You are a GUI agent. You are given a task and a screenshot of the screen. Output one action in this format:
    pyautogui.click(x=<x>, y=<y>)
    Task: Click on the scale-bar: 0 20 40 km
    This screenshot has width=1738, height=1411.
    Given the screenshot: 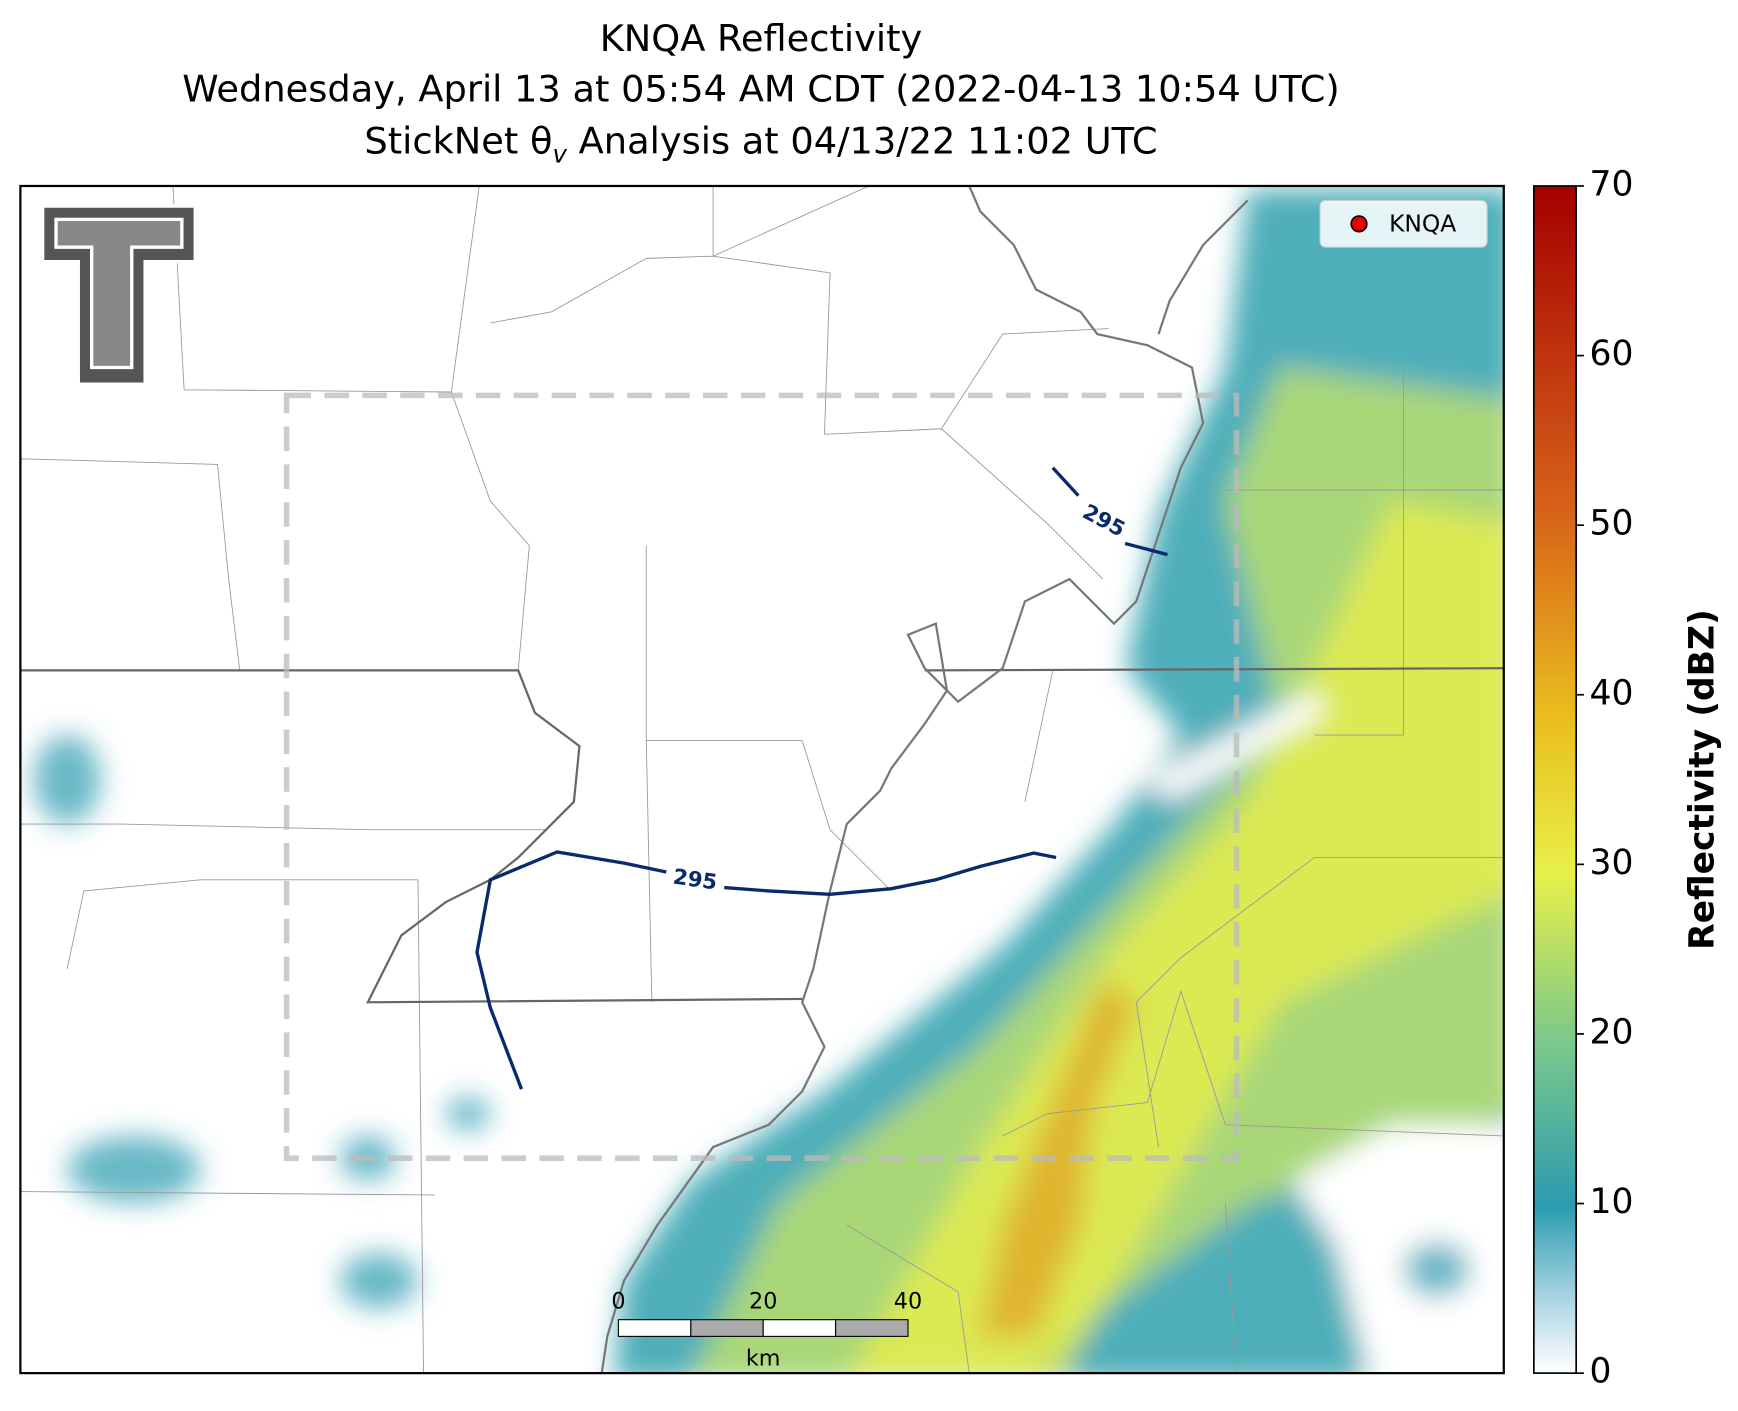 What is the action you would take?
    pyautogui.click(x=766, y=1330)
    